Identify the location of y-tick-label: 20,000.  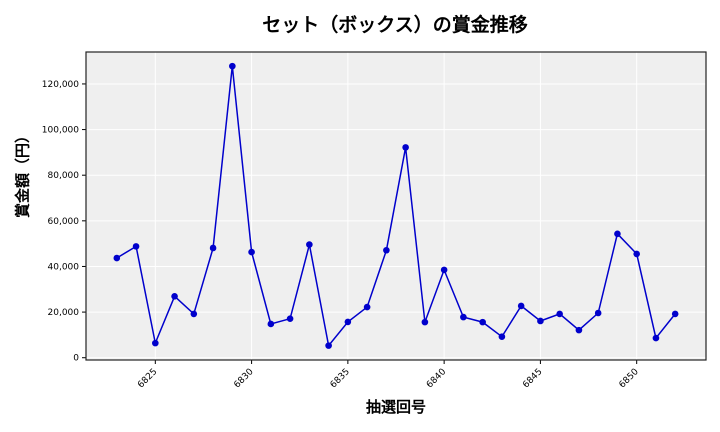
(64, 313).